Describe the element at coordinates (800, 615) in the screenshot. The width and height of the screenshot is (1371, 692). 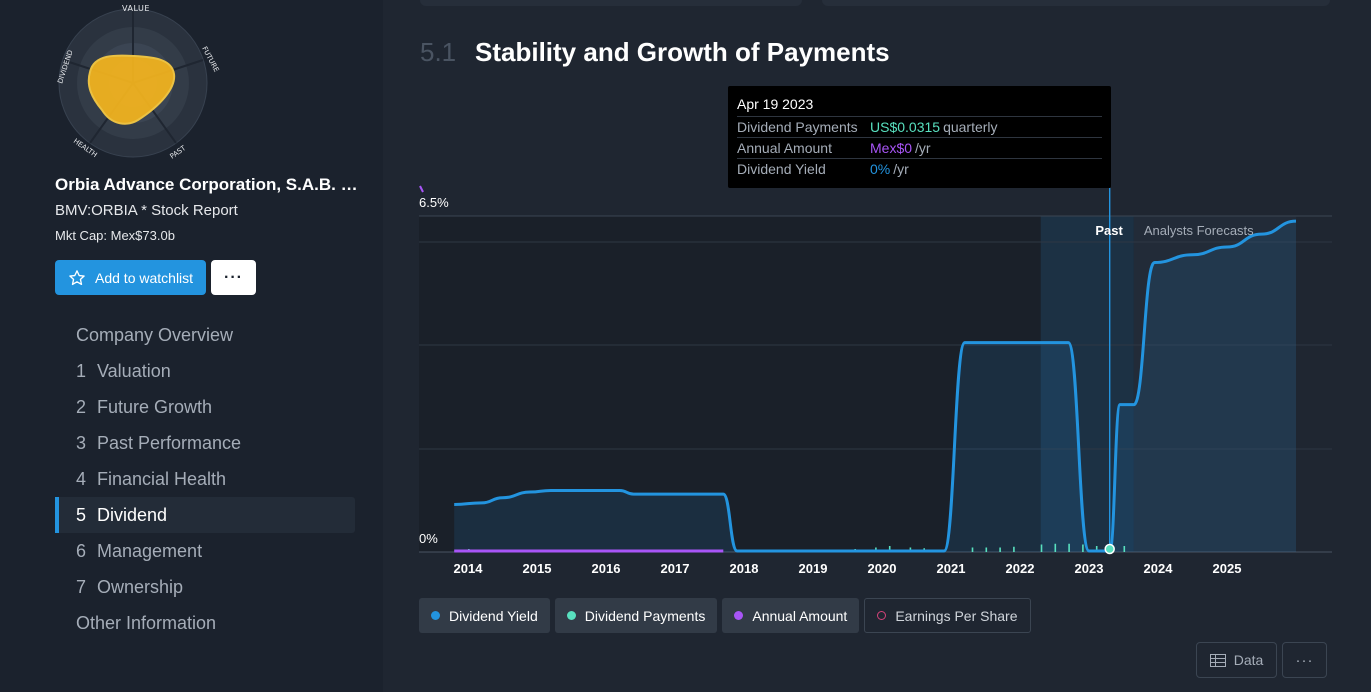
I see `legend-label: Annual Amount` at that location.